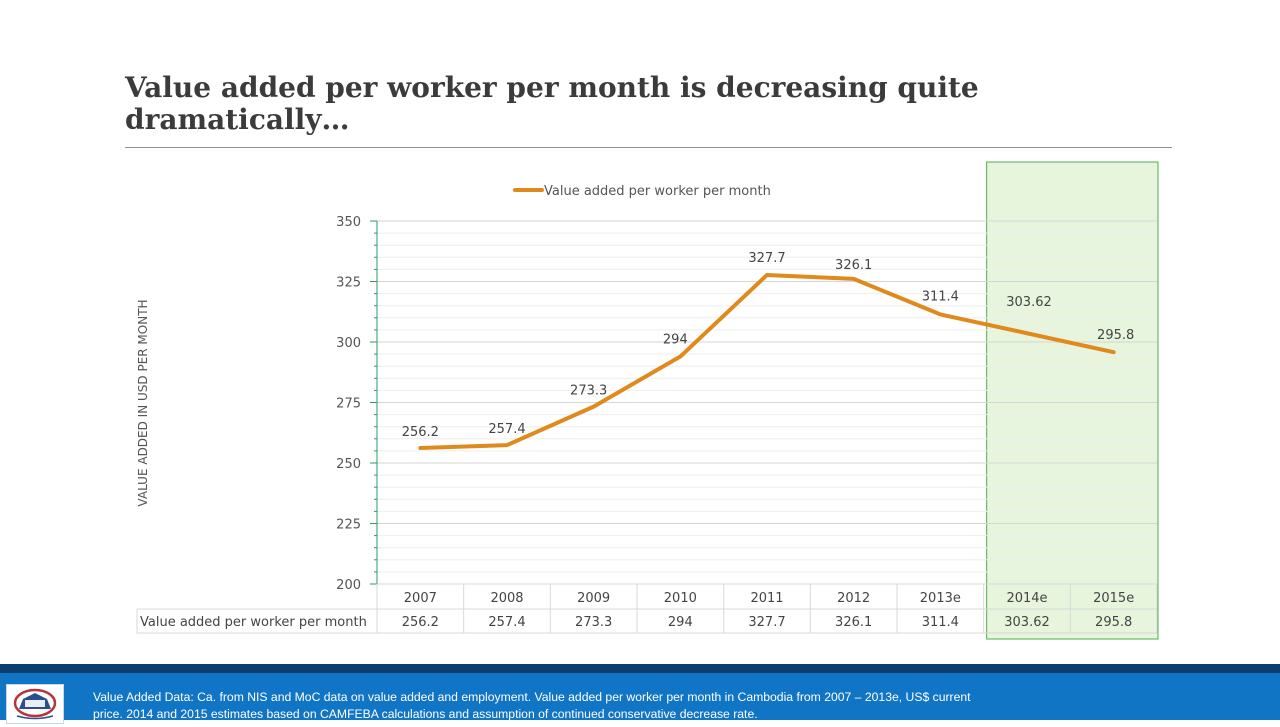 Image resolution: width=1280 pixels, height=727 pixels. What do you see at coordinates (593, 598) in the screenshot?
I see `x-category-label: 2009` at bounding box center [593, 598].